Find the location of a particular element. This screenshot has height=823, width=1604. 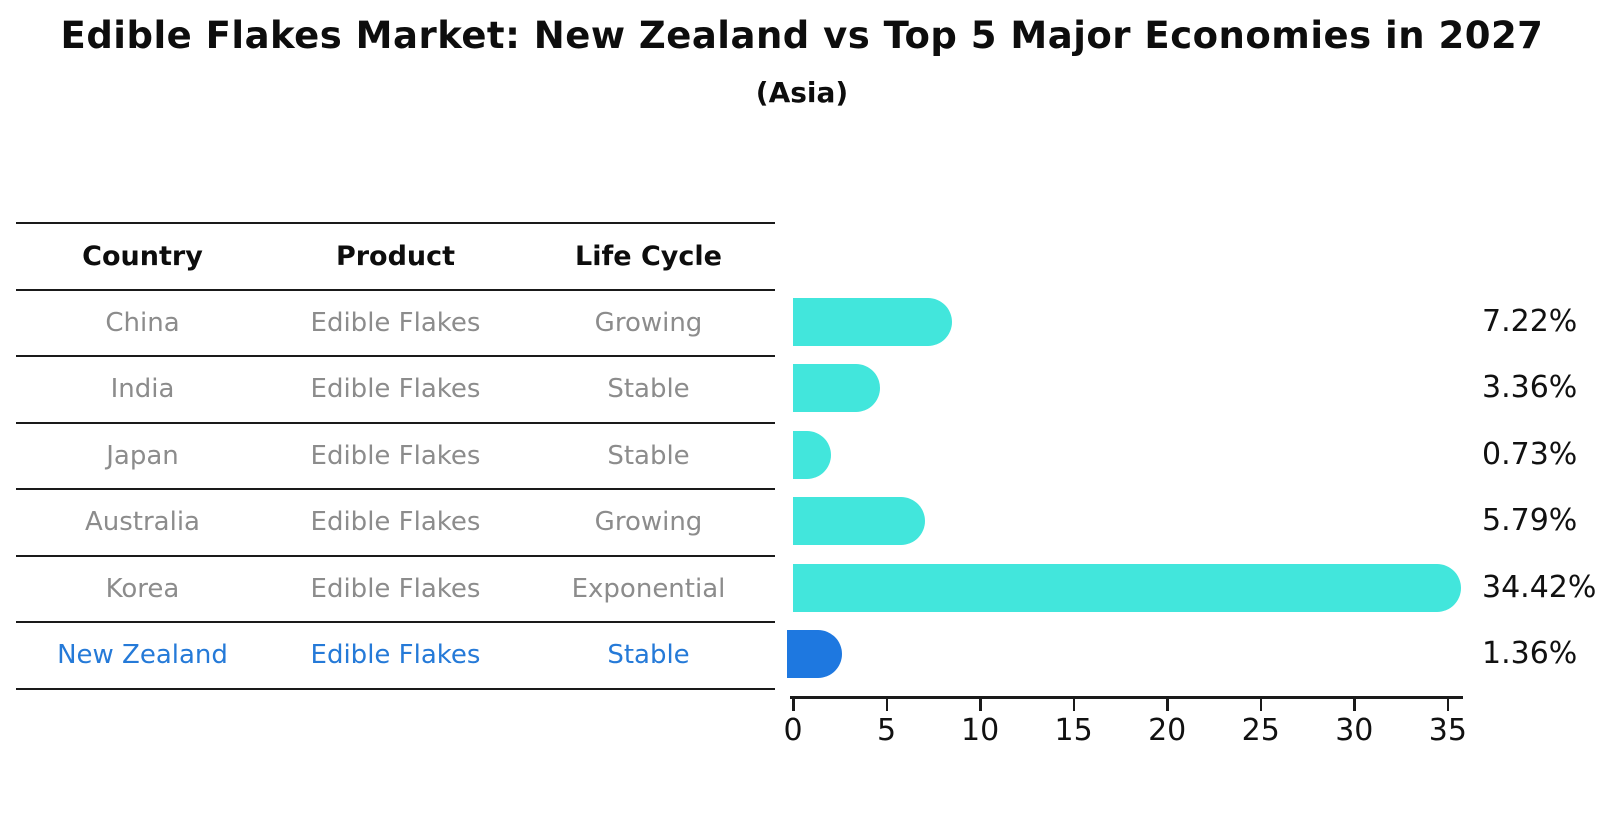

bar-china is located at coordinates (873, 321).